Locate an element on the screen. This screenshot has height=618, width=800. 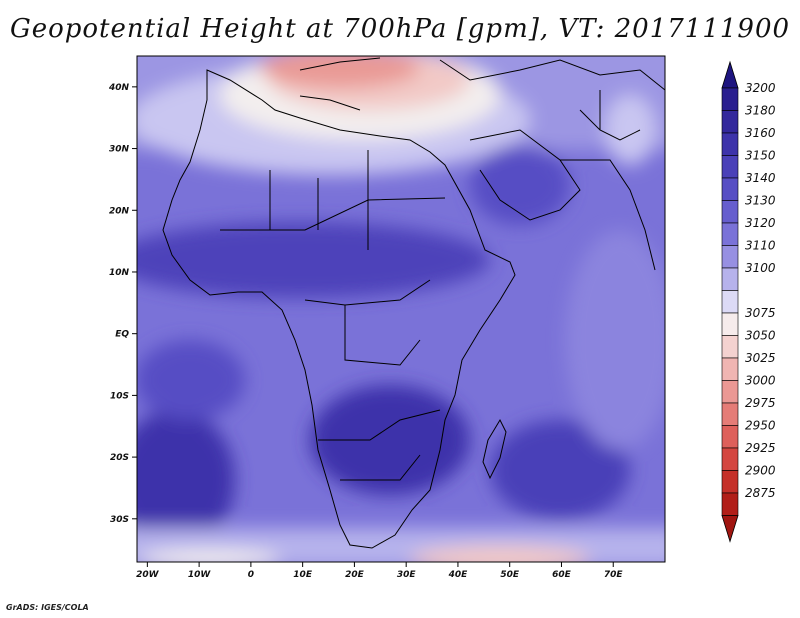
colorbar-label: 2900 is located at coordinates (760, 471).